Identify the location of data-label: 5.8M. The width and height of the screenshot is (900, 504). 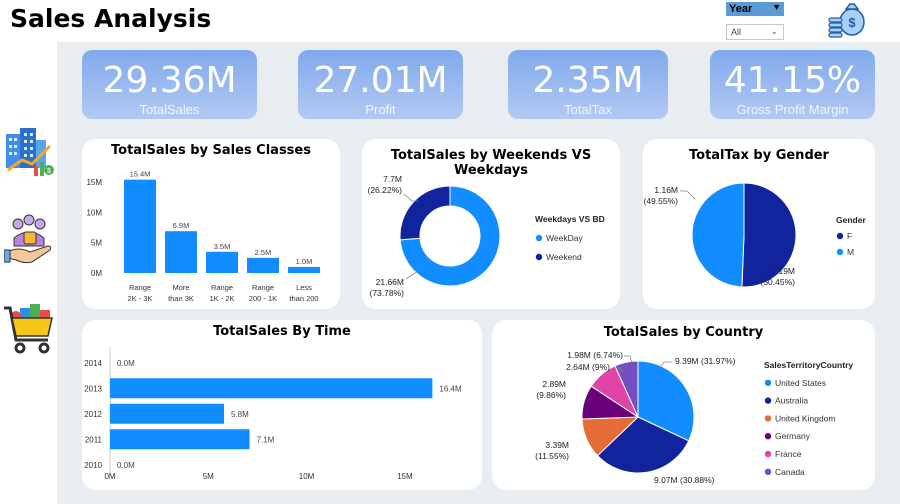
(240, 414).